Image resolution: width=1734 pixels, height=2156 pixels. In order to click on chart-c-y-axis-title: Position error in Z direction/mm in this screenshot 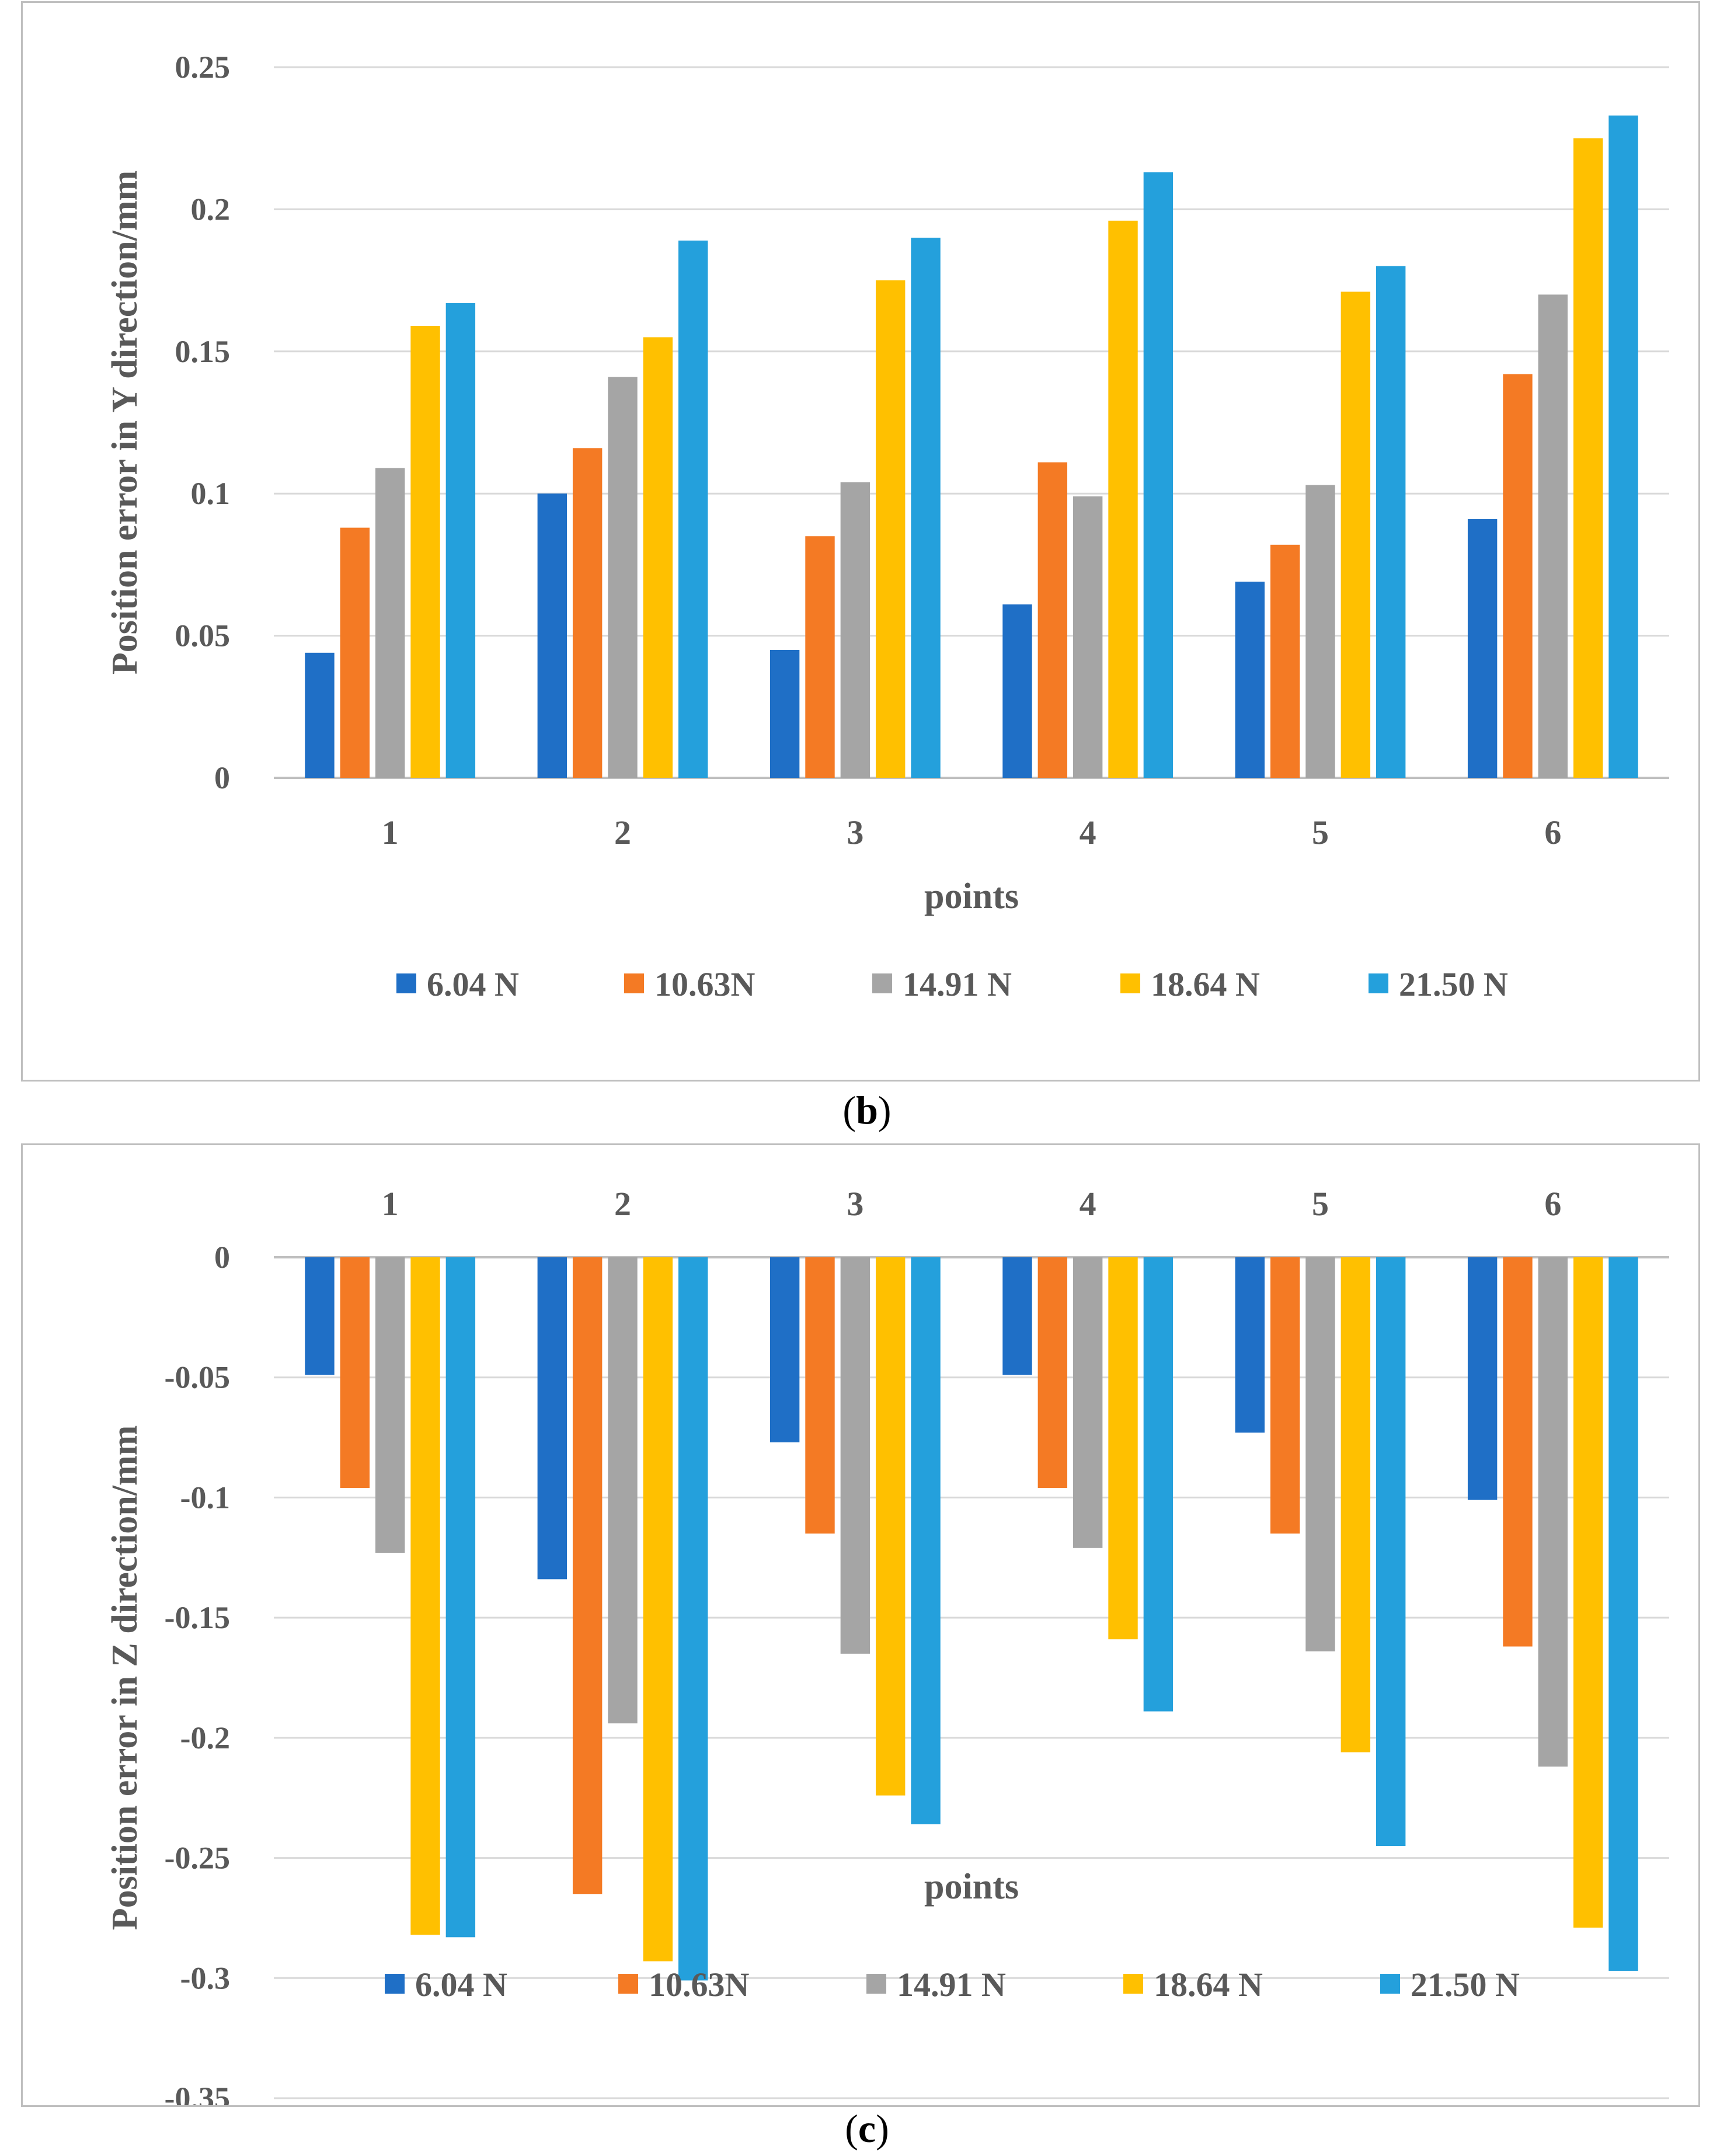, I will do `click(125, 1678)`.